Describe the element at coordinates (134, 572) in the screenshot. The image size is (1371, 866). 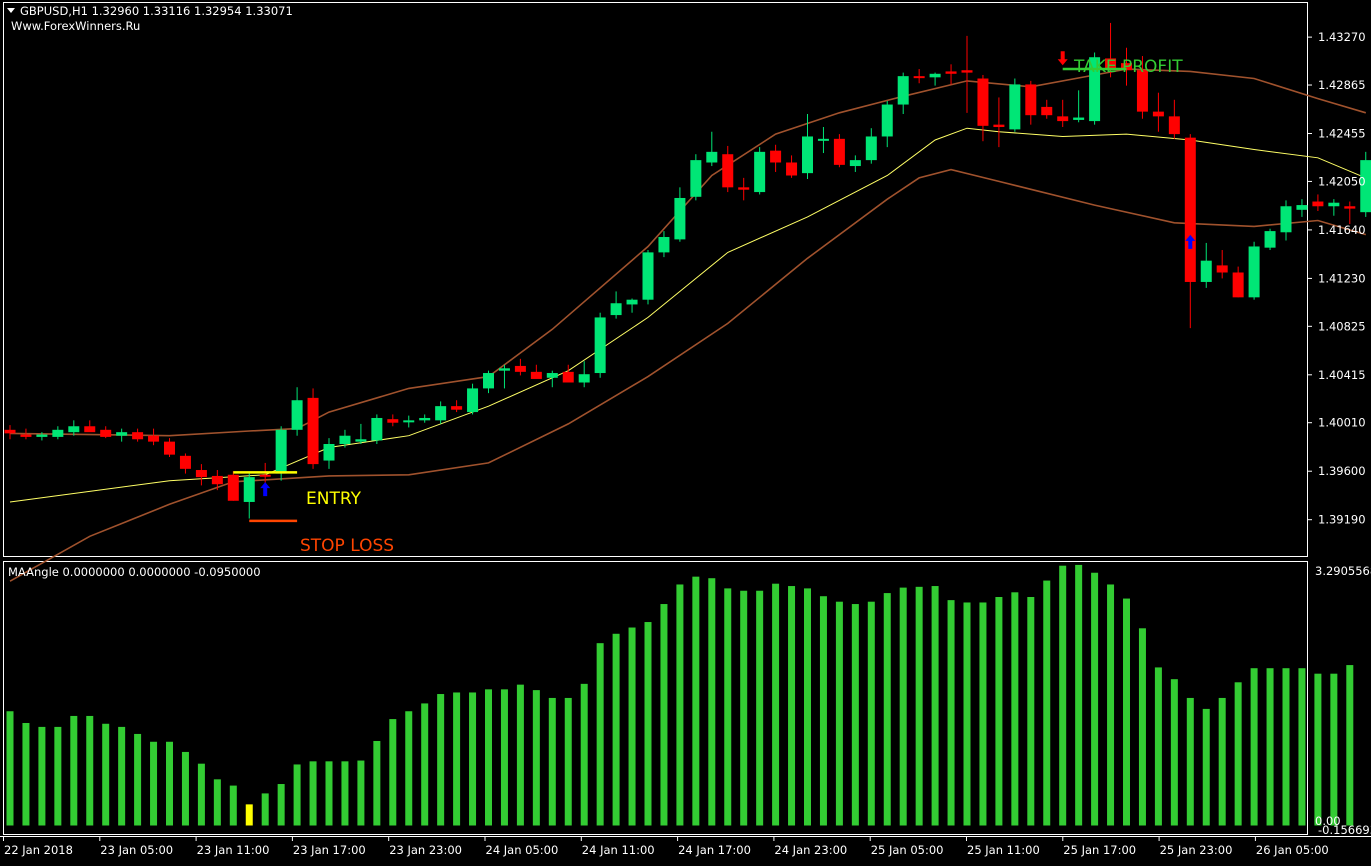
I see `indicator-label: MAAngle 0.0000000 0.0000000 -0.0950000` at that location.